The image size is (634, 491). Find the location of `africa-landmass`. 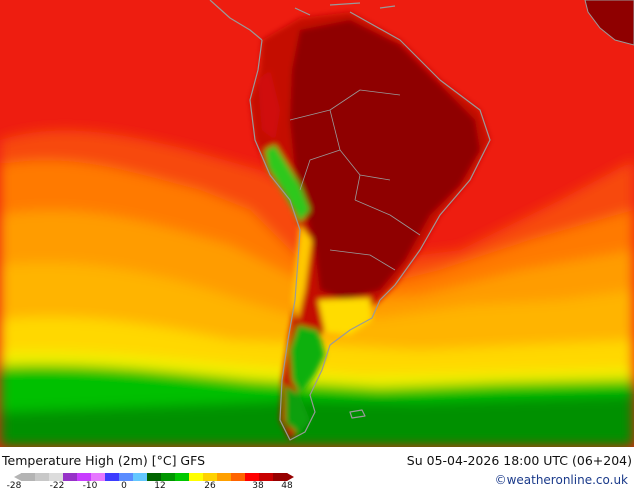

africa-landmass is located at coordinates (609, 23).